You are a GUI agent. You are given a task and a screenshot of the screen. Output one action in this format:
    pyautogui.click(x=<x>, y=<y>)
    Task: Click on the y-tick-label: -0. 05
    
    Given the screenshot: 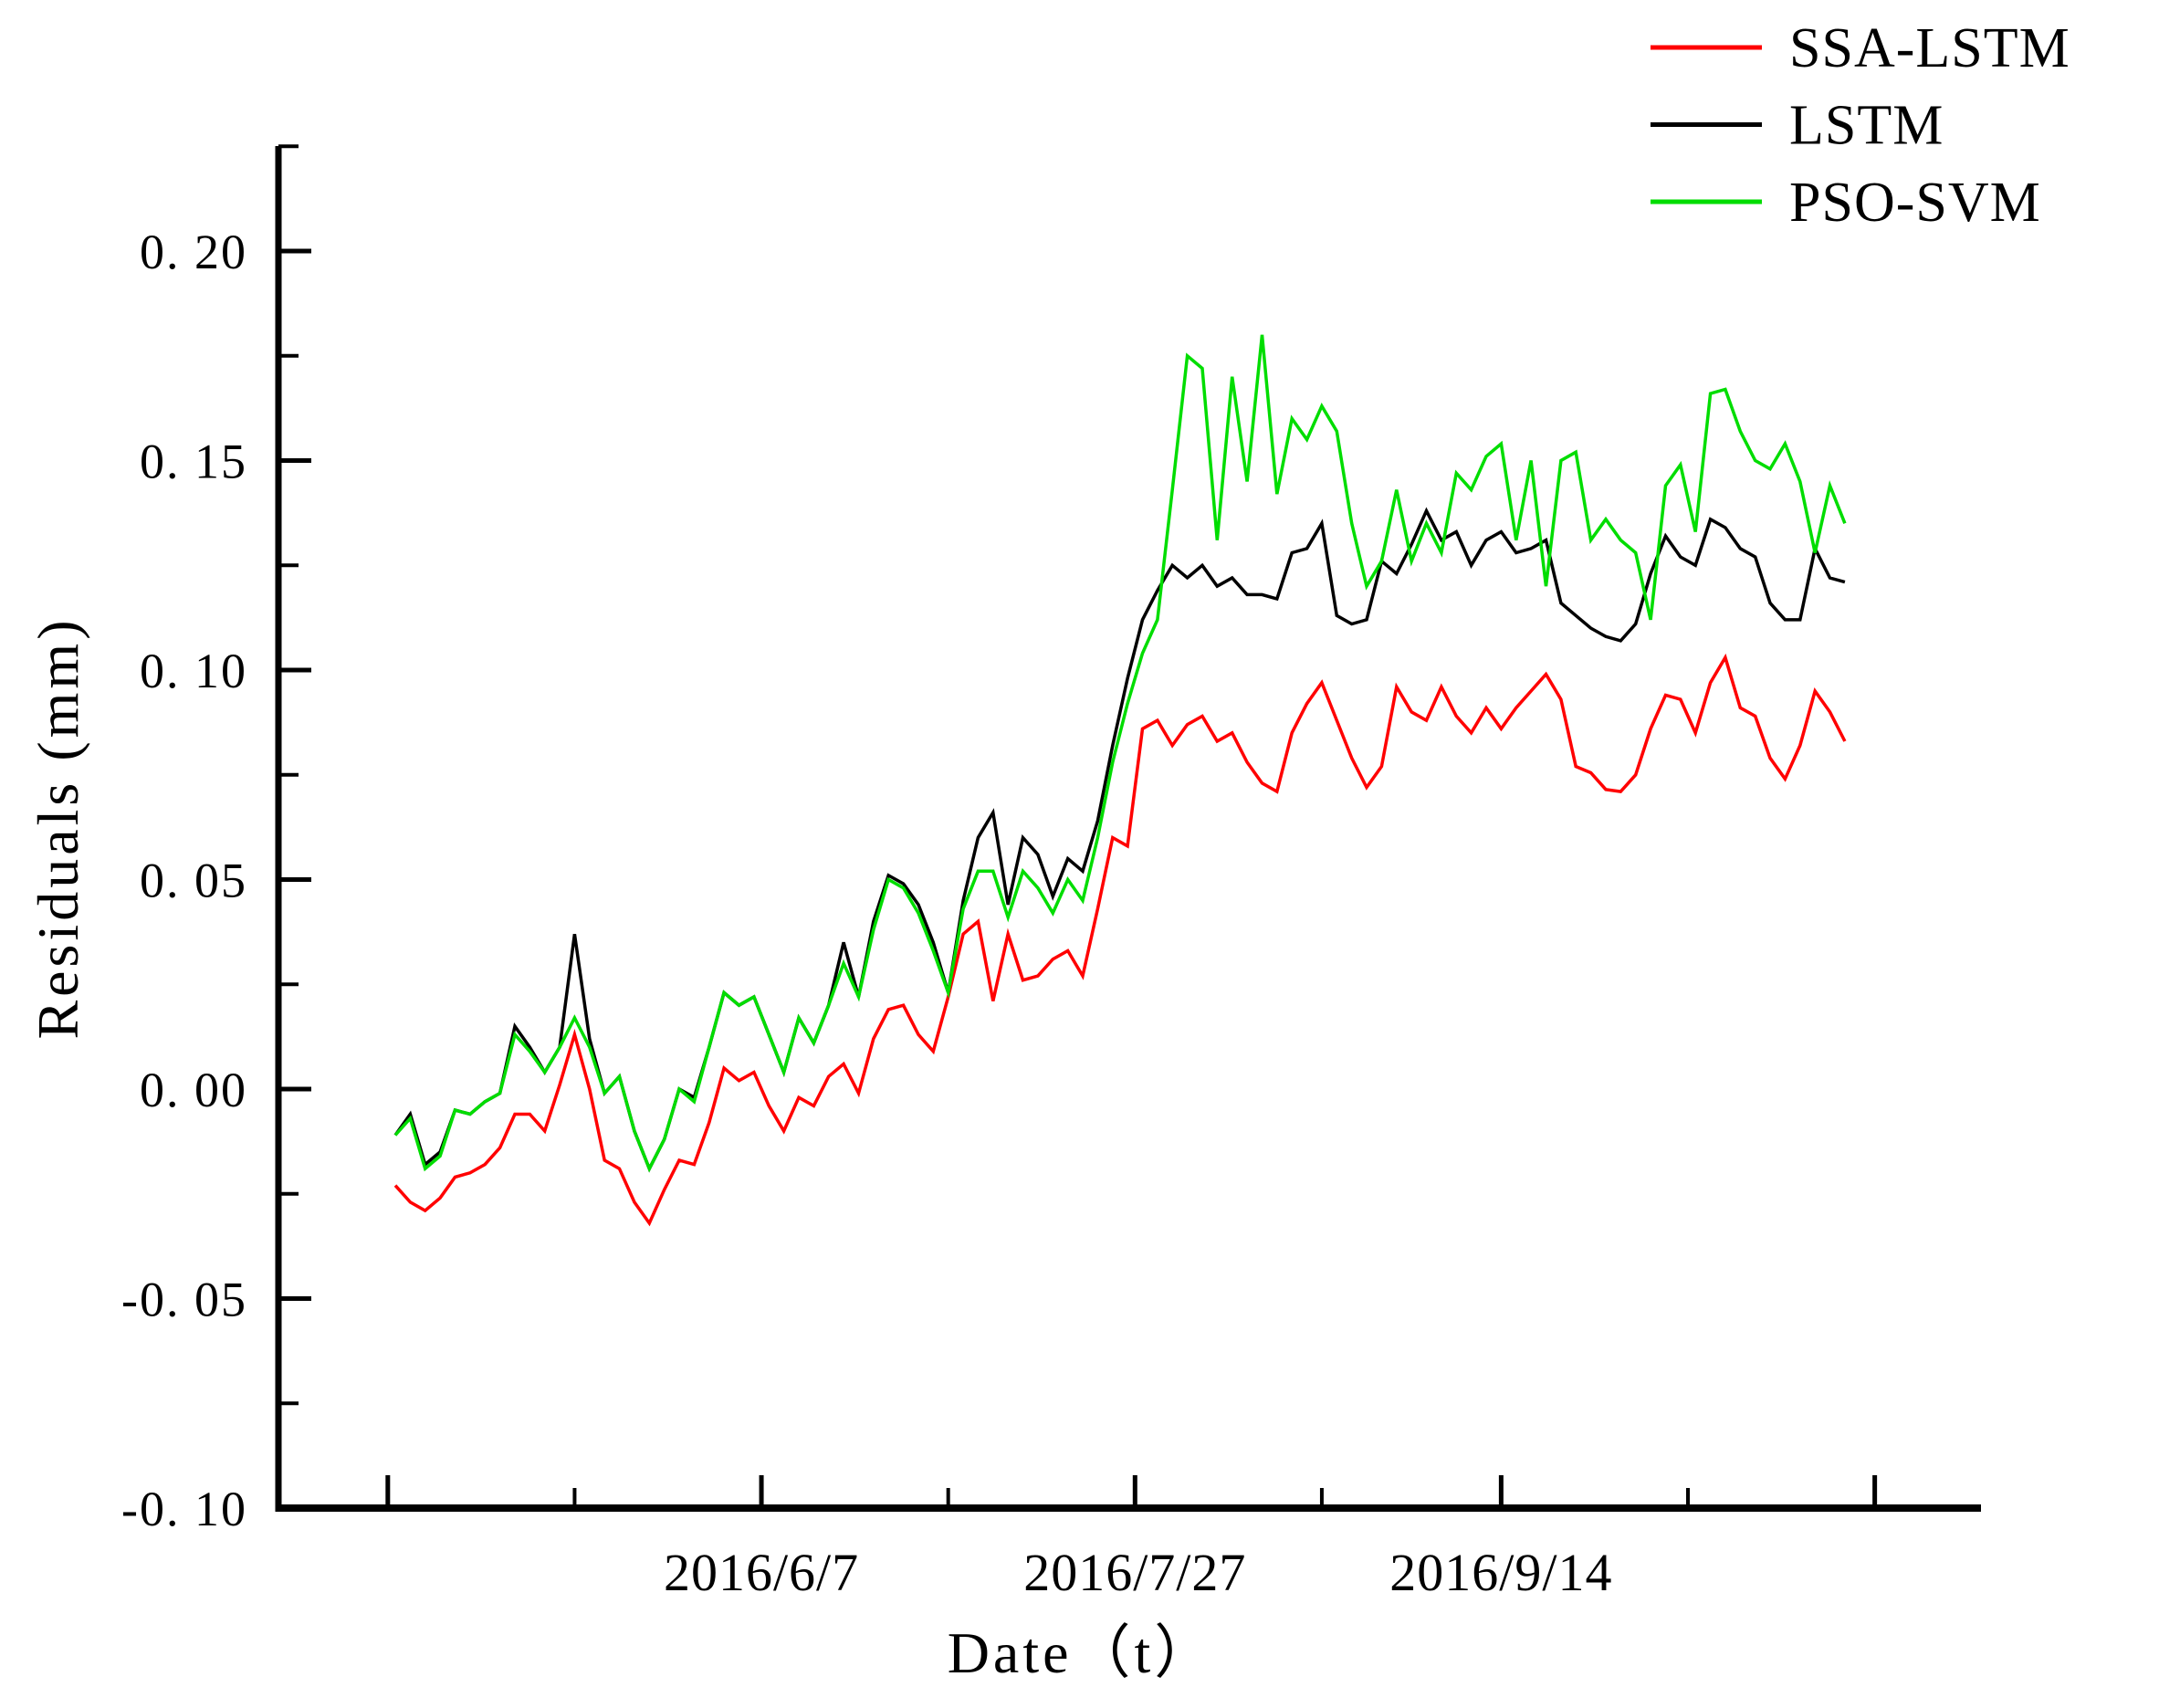 What is the action you would take?
    pyautogui.click(x=184, y=1300)
    